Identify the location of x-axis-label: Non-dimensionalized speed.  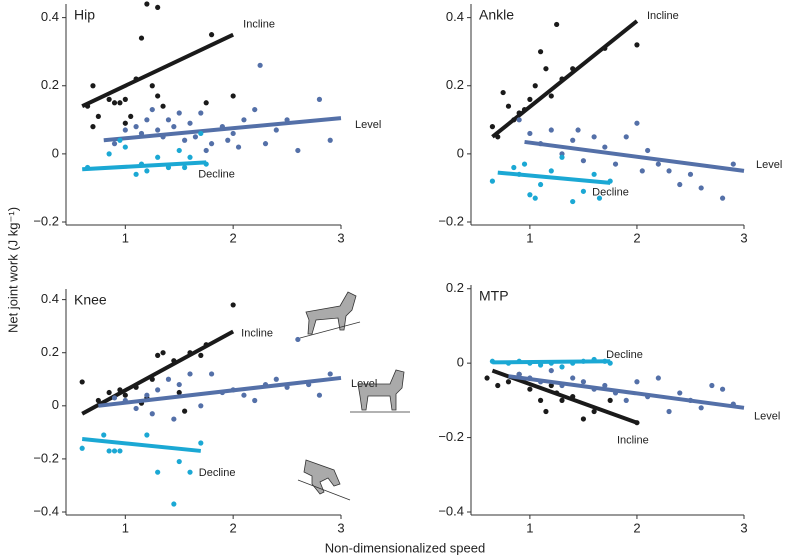
(405, 547).